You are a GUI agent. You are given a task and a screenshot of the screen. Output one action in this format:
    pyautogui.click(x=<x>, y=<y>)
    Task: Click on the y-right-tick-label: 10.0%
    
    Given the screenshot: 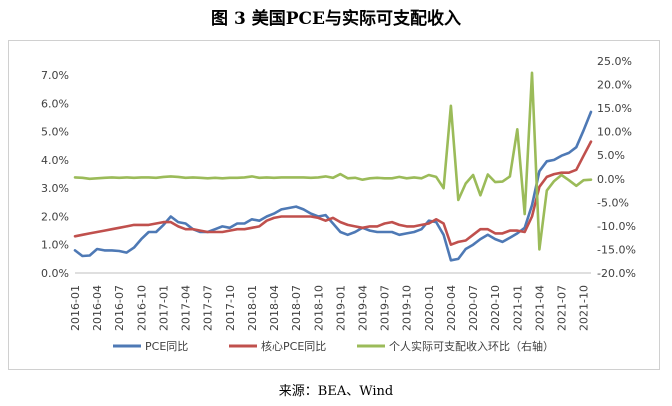 What is the action you would take?
    pyautogui.click(x=614, y=132)
    